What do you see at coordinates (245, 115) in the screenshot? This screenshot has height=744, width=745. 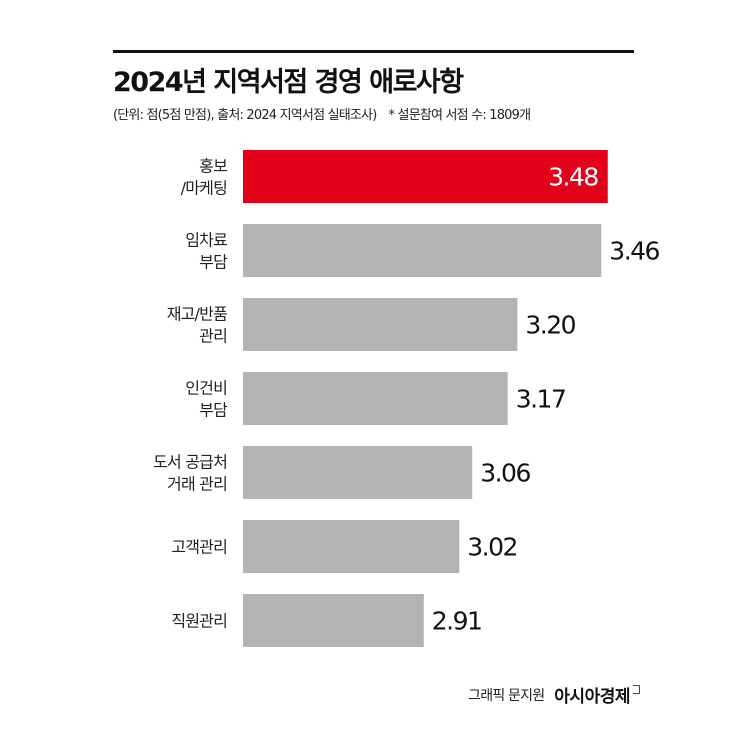 I see `unit-source: (단위: 점(5점 만점), 출처: 2024 지역서점 실태조사)` at bounding box center [245, 115].